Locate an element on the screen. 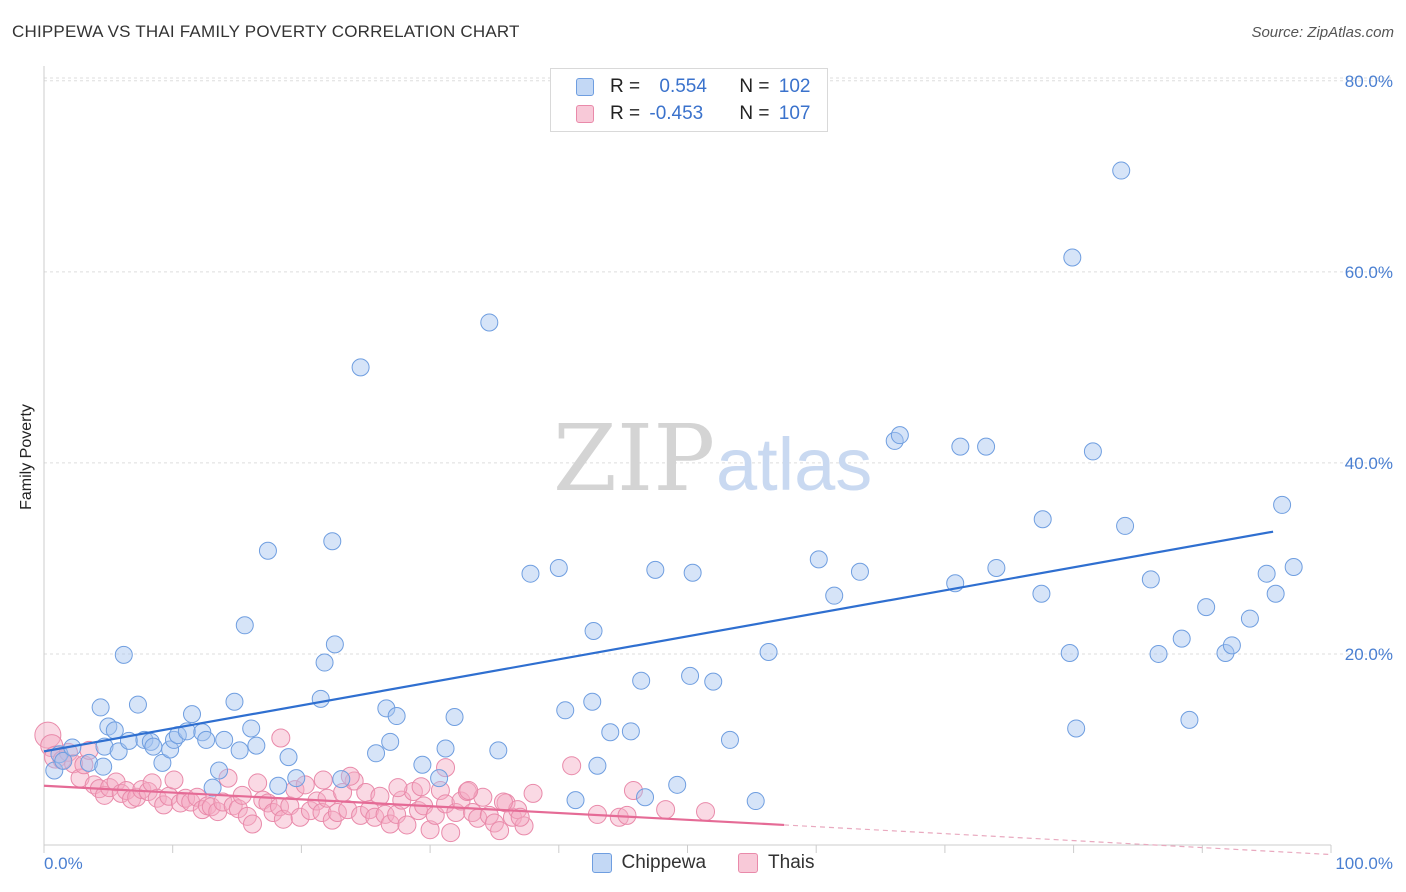  y-tick-label: 80.0% is located at coordinates (1369, 81).